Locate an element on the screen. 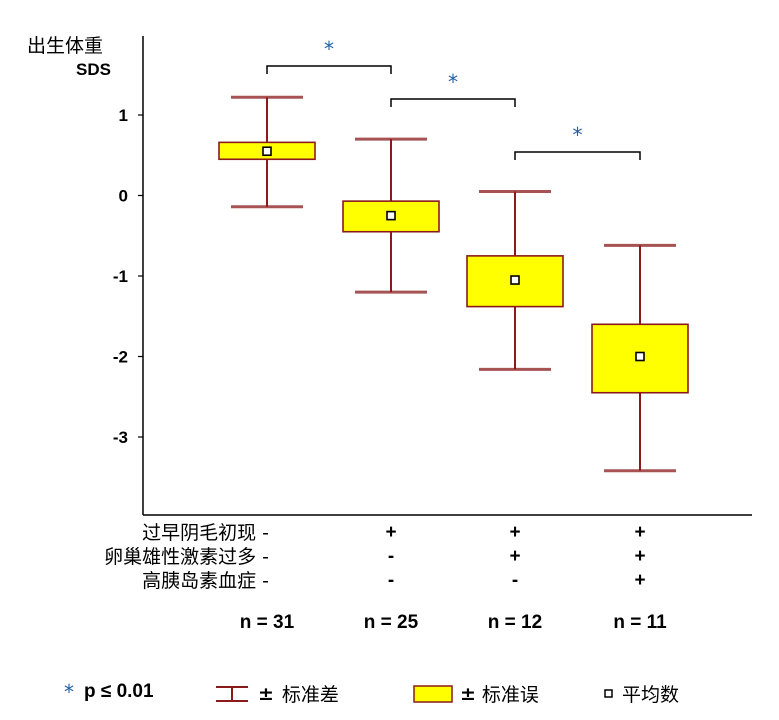 The height and width of the screenshot is (720, 779). legend: * p ≤ 0.01 ± 标准差 ± 标准误 平均数 is located at coordinates (389, 695).